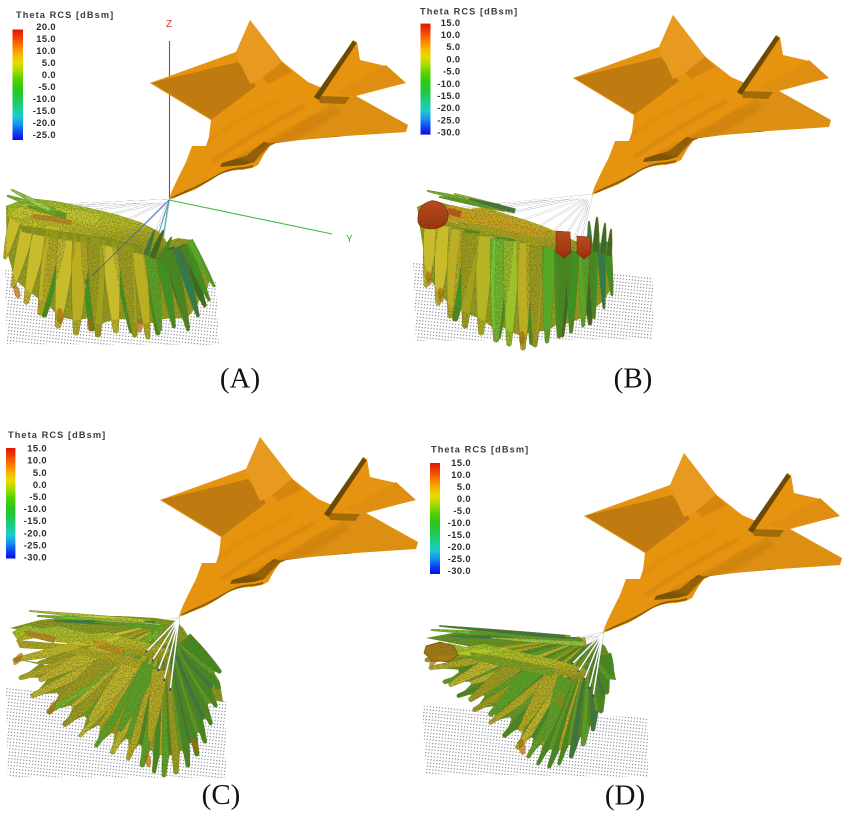 This screenshot has height=817, width=850. I want to click on svg-text: (B), so click(633, 379).